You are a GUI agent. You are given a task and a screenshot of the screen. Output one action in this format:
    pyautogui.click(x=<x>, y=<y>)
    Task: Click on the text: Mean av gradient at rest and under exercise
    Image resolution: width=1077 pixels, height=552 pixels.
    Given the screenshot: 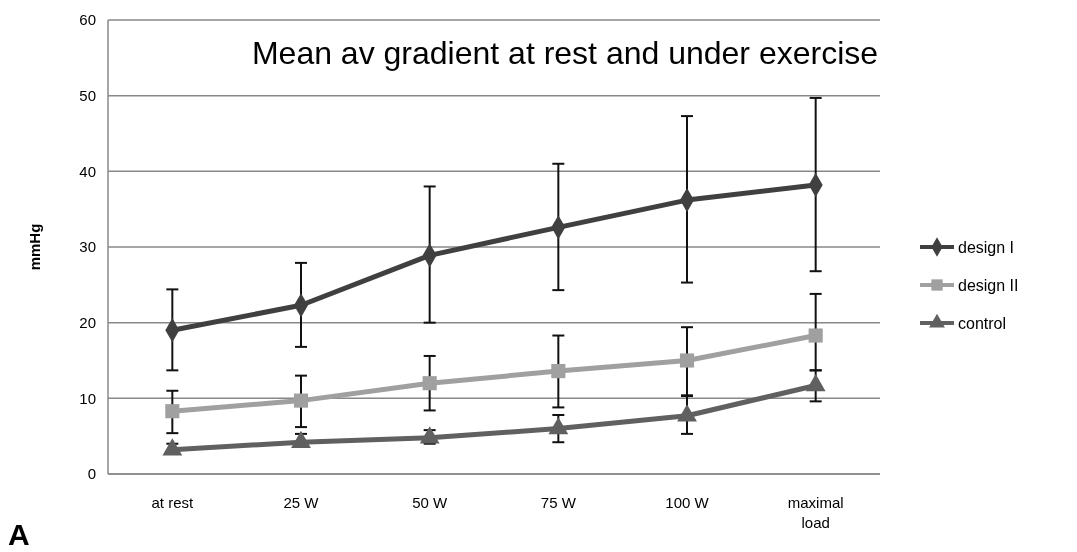 What is the action you would take?
    pyautogui.click(x=565, y=53)
    